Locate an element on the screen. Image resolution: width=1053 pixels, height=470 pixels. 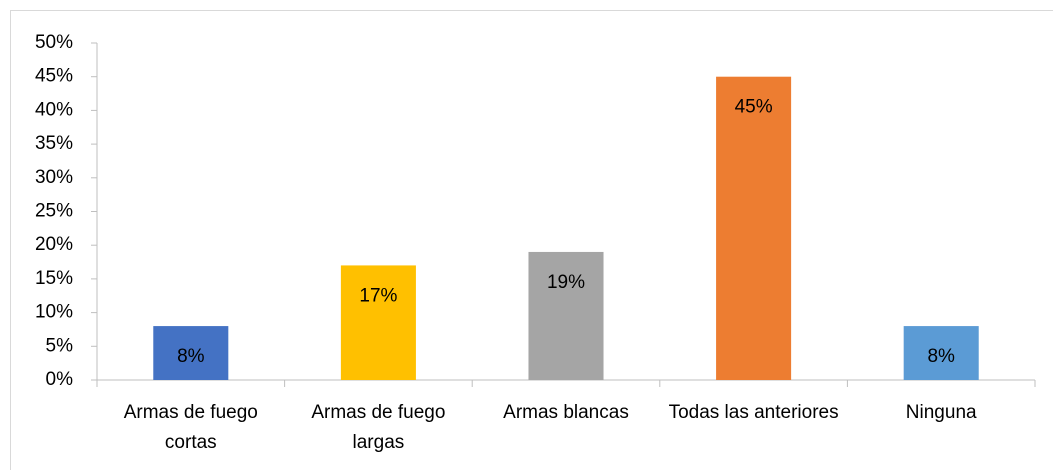
x-tick-label: Todas las anteriores is located at coordinates (753, 412).